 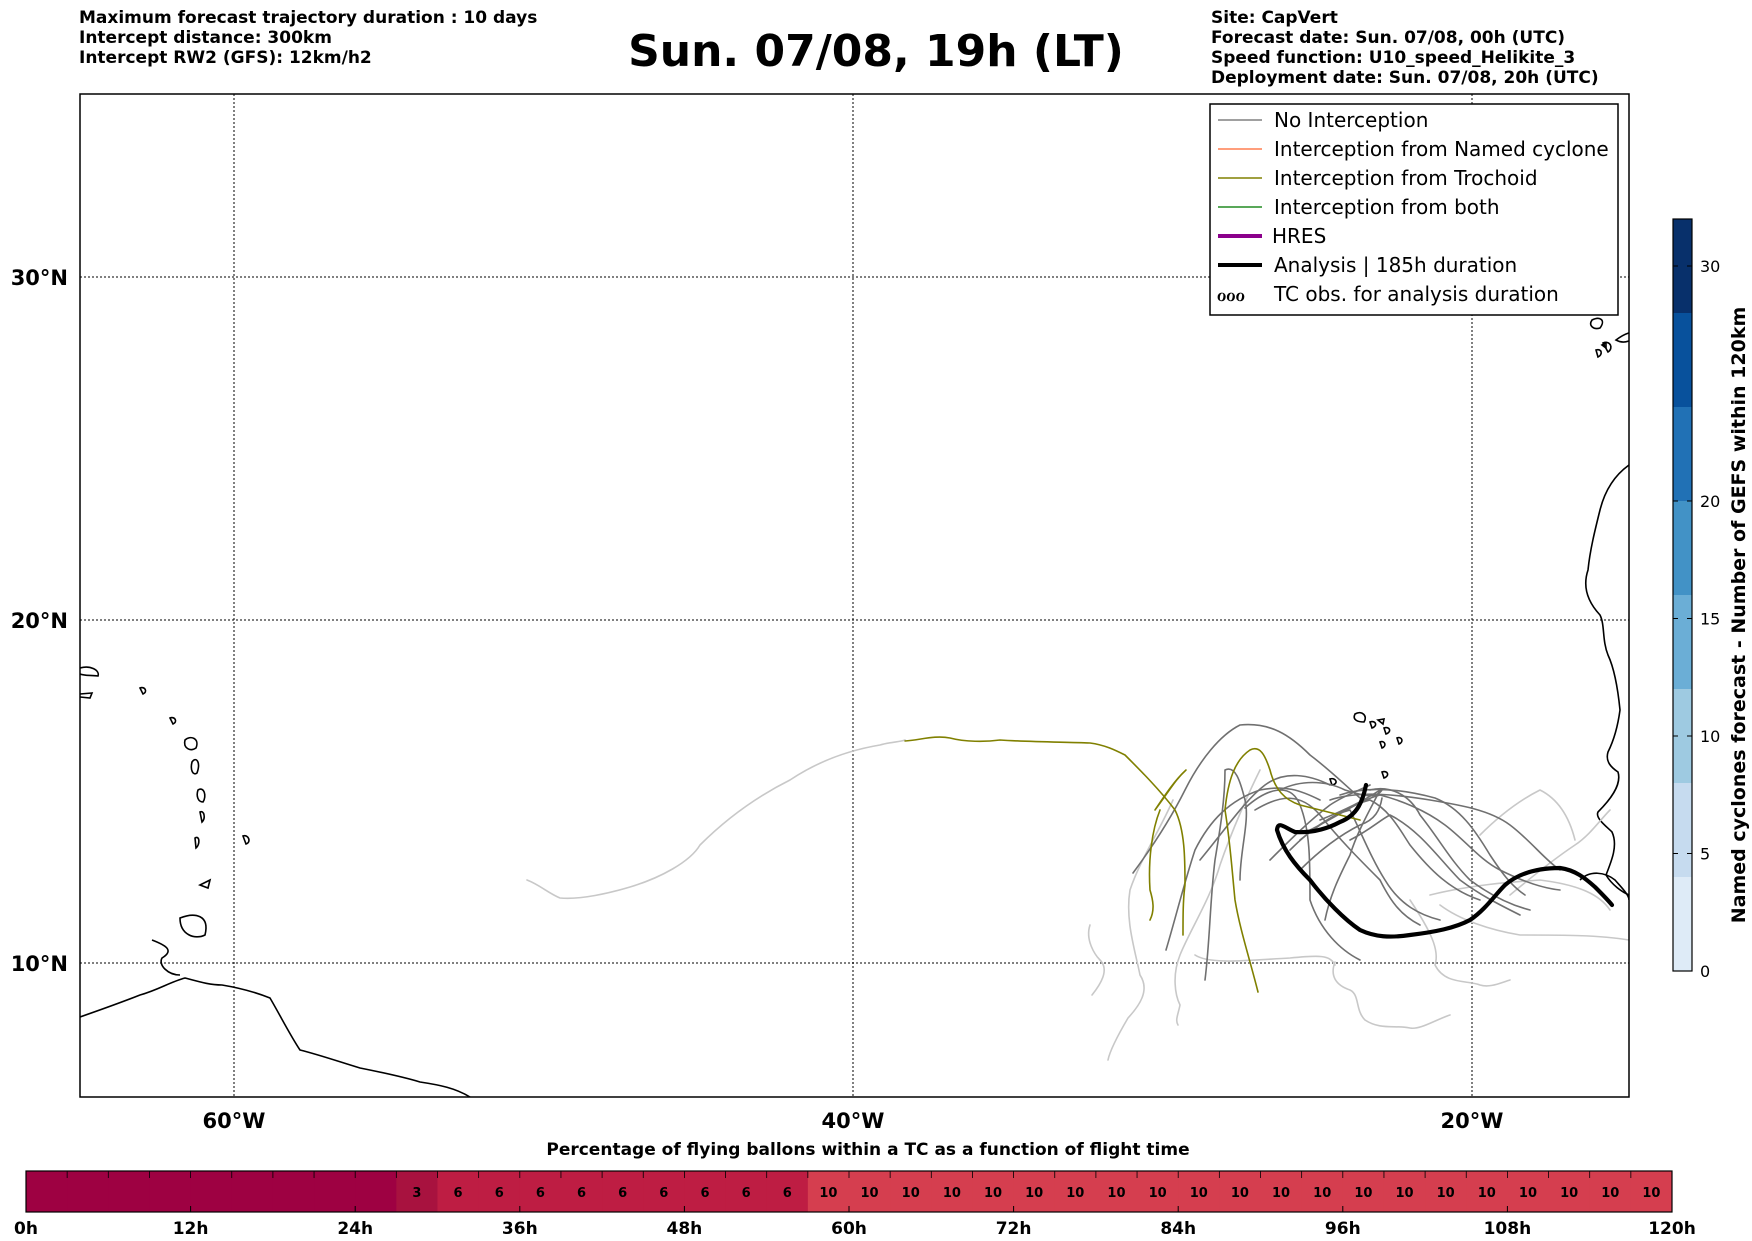 I want to click on bottom-bar-ticks: 0h 12h 24h 36h 48h 60h 72h 84h 96h 108h 120h, so click(x=855, y=1222).